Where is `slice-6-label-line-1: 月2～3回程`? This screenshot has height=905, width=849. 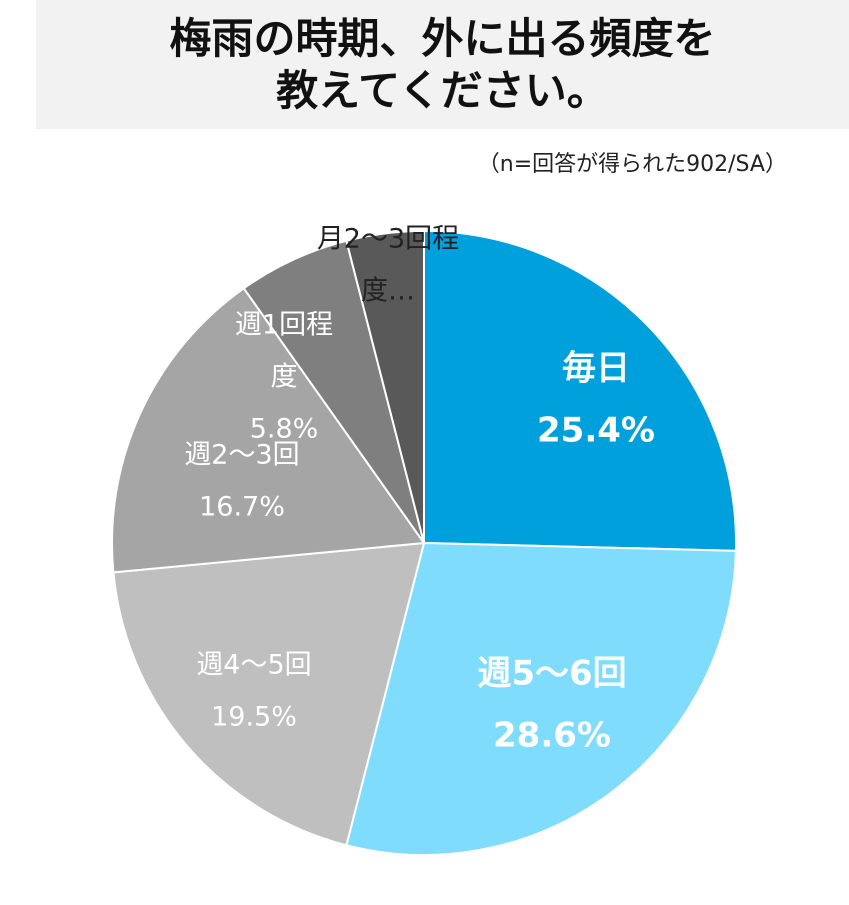 slice-6-label-line-1: 月2～3回程 is located at coordinates (388, 239).